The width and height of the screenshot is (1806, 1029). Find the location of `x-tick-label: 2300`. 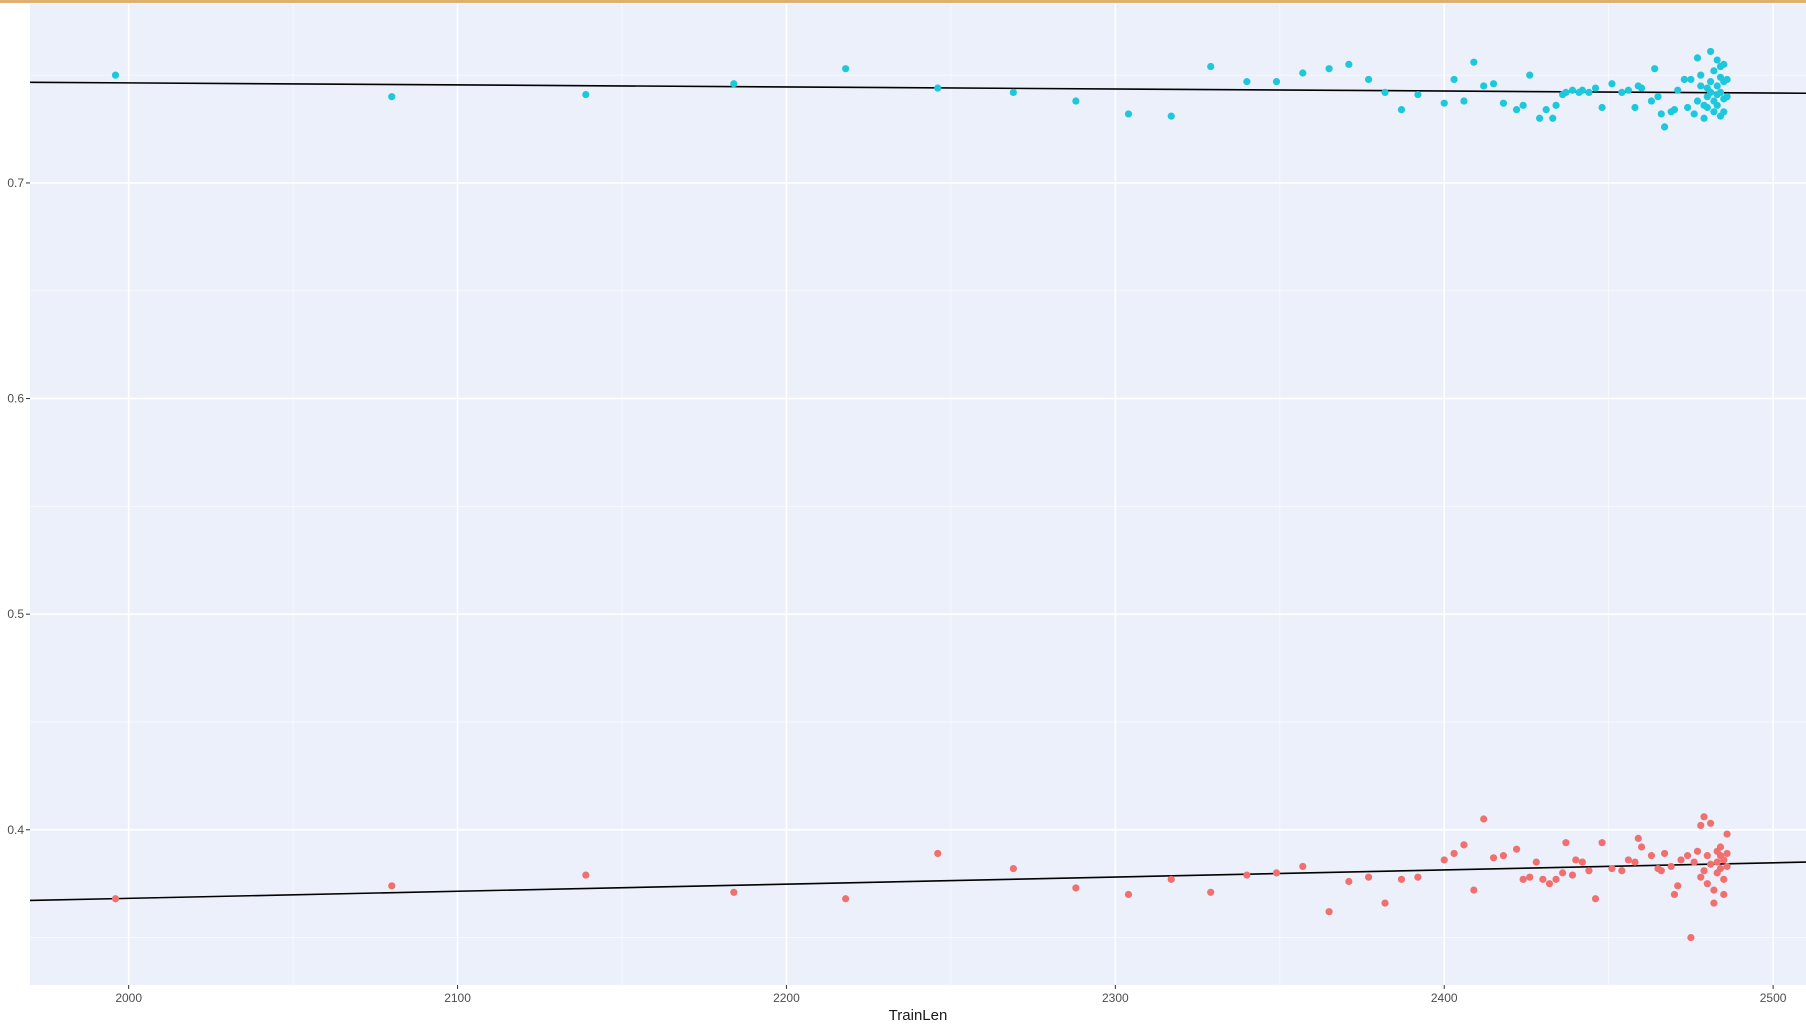

x-tick-label: 2300 is located at coordinates (1115, 998).